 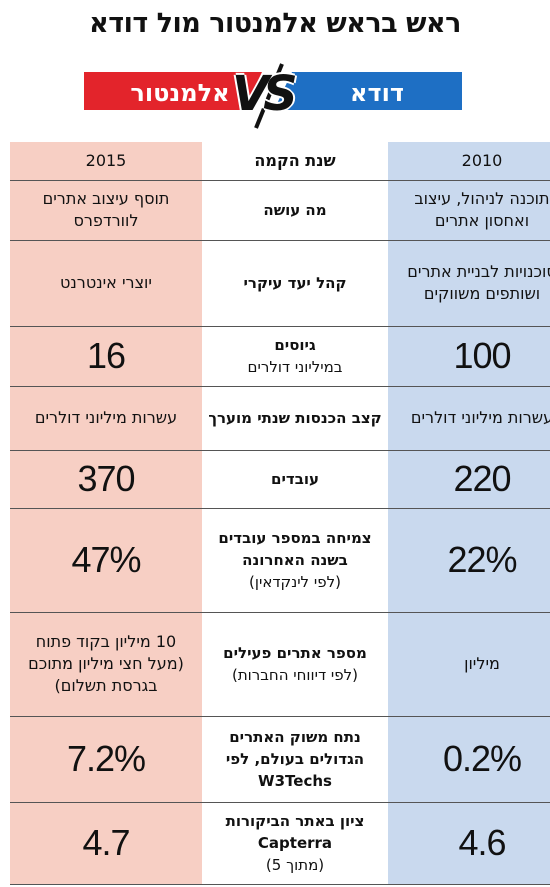 What do you see at coordinates (275, 23) in the screenshot?
I see `page-title: ראש בראש אלמנטור מול דודא` at bounding box center [275, 23].